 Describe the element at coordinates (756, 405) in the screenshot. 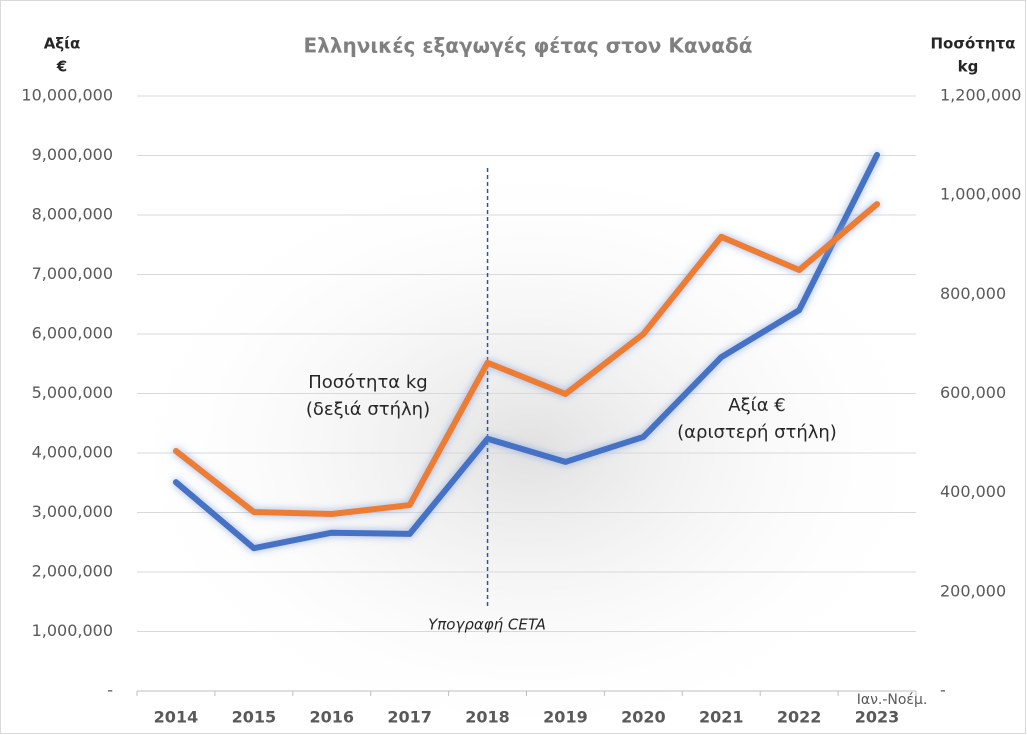

I see `annotation: Αξία €` at that location.